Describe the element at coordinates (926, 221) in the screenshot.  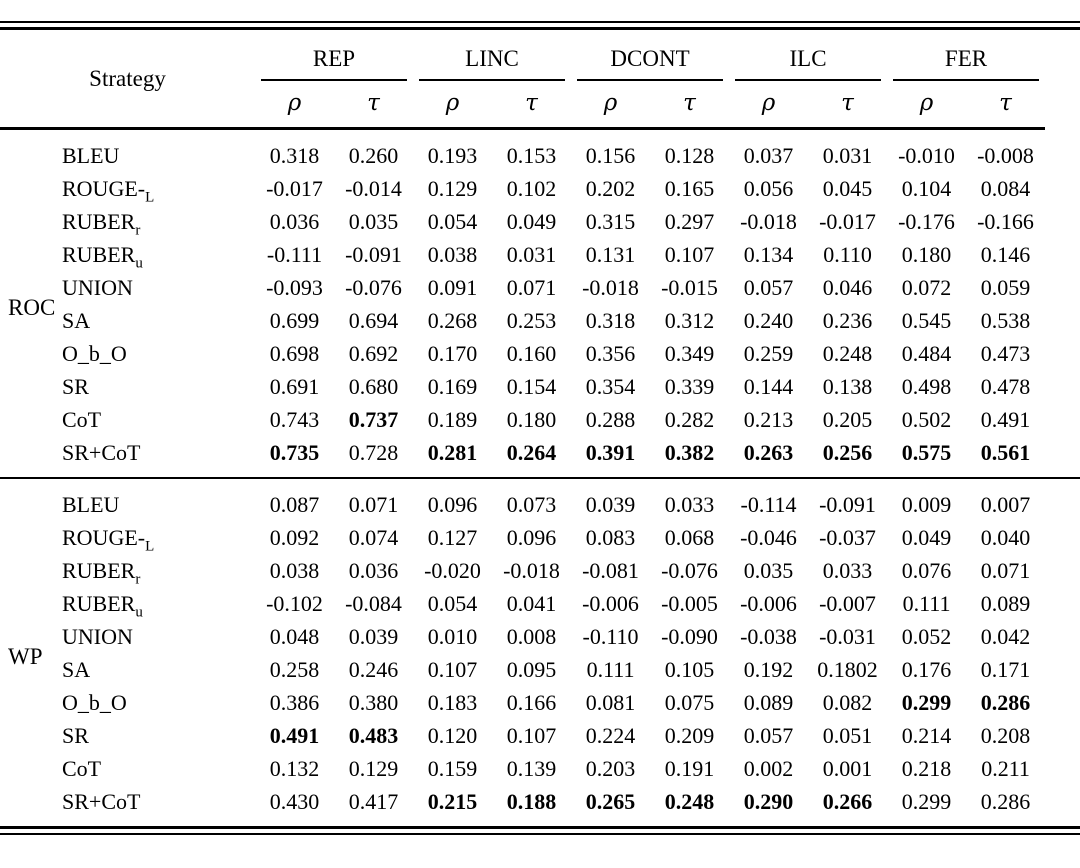
I see `value-cell: -0.176` at that location.